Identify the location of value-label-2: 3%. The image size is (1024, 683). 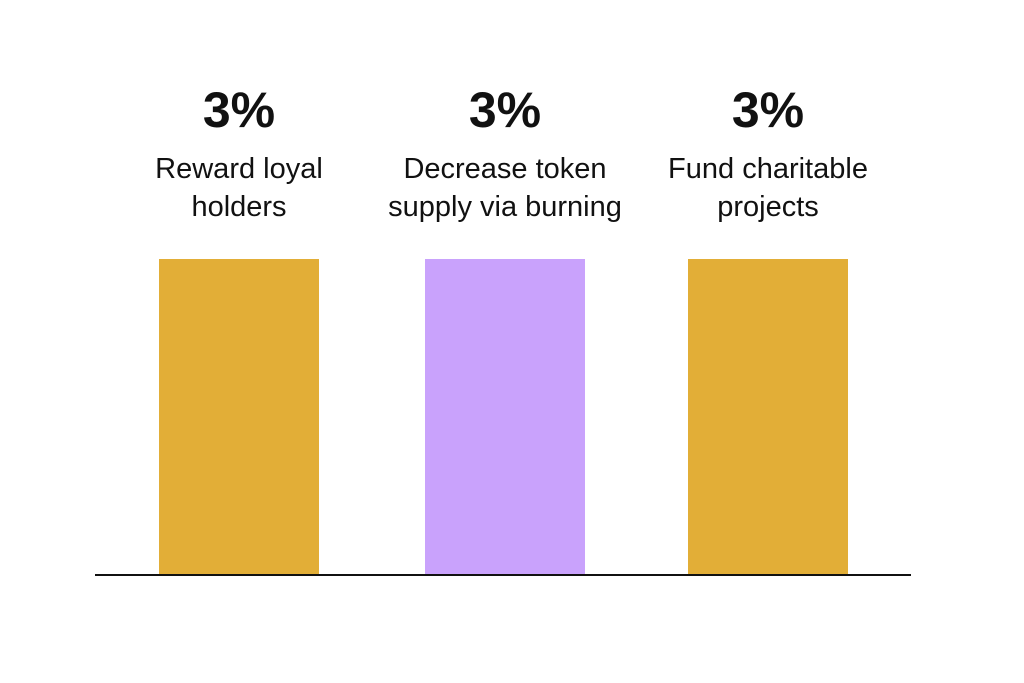
(505, 110).